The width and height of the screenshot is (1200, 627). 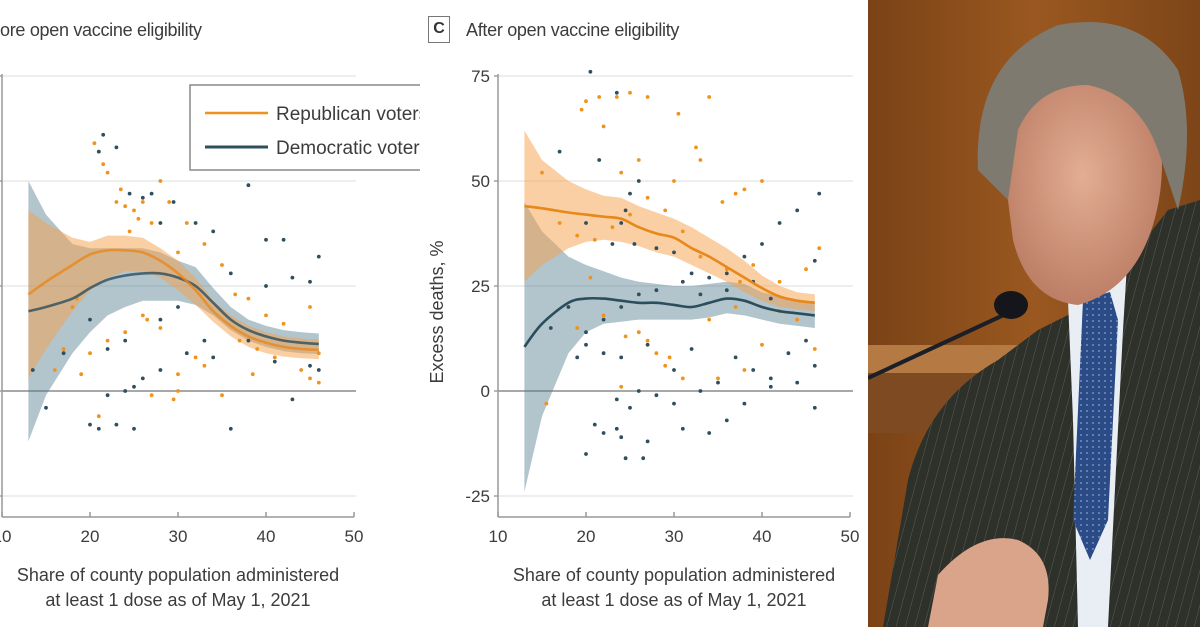 What do you see at coordinates (477, 496) in the screenshot?
I see `y-tick-label: -25` at bounding box center [477, 496].